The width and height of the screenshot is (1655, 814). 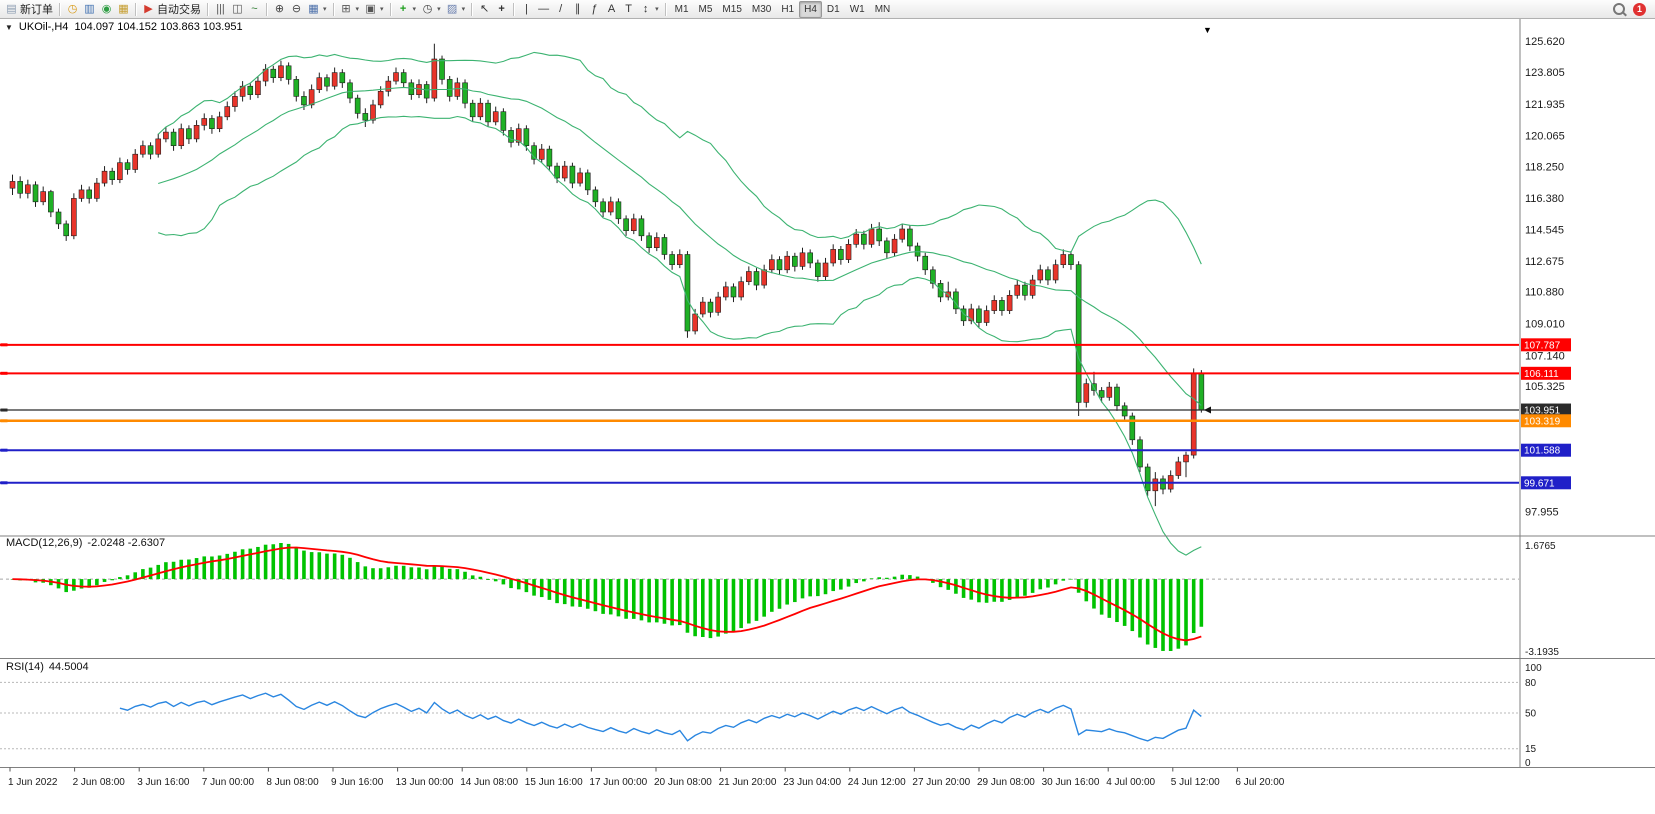 What do you see at coordinates (543, 9) in the screenshot?
I see `horizontal-line-icon: —` at bounding box center [543, 9].